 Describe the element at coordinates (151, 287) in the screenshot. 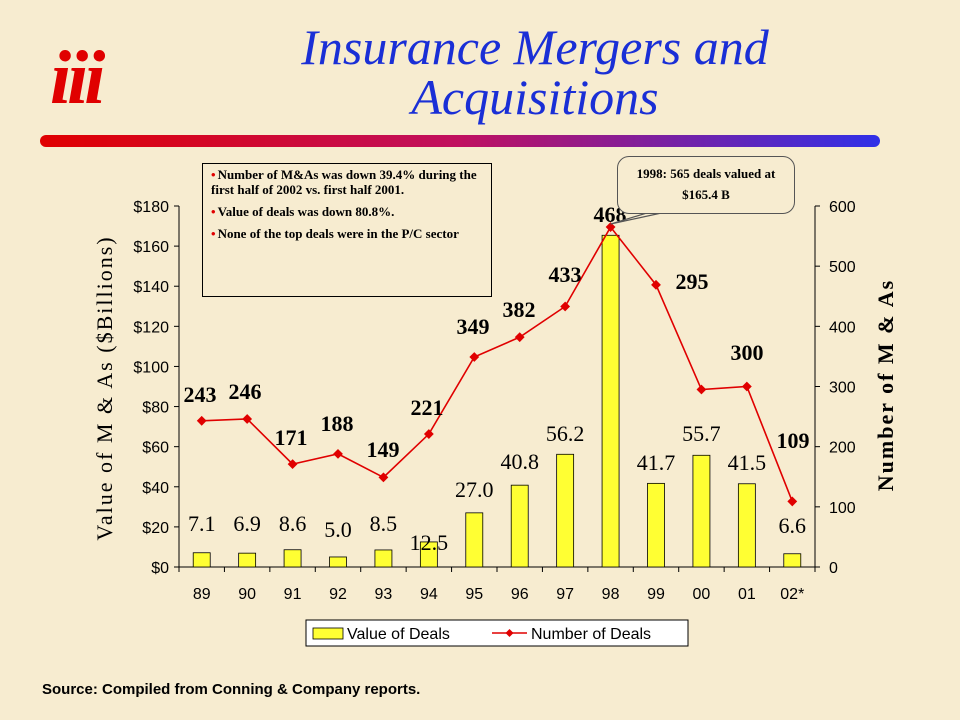

I see `y-tick-label-left: $140` at that location.